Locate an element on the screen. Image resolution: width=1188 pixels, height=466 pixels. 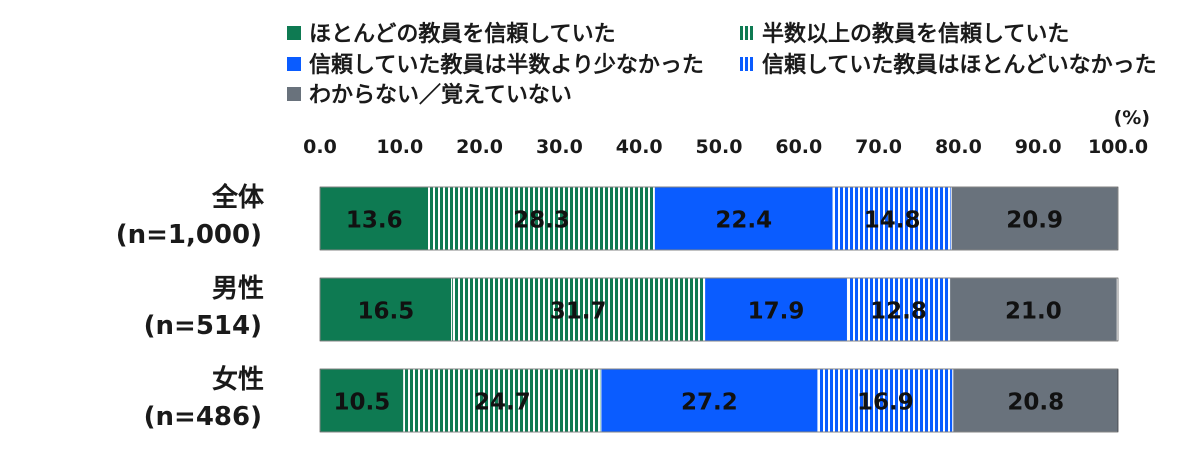
data-label: 16.9 is located at coordinates (885, 403).